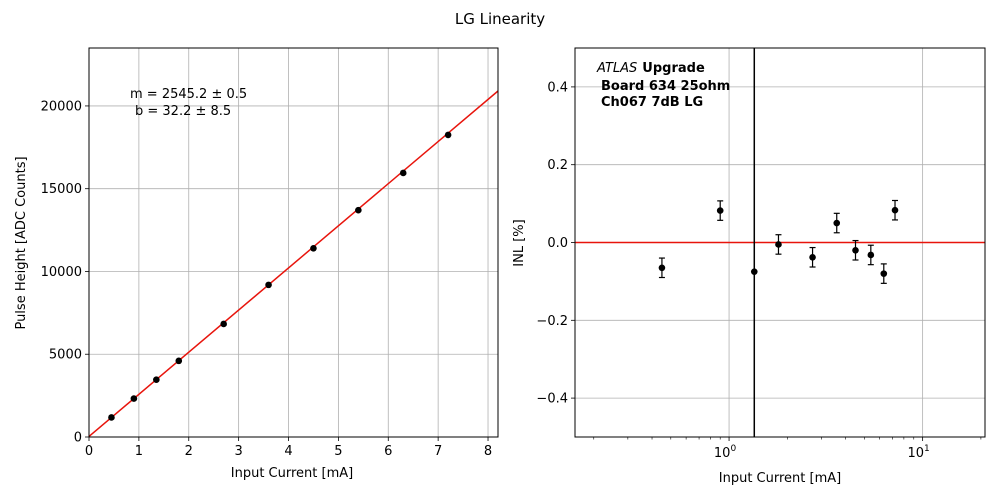 This screenshot has height=500, width=1000. What do you see at coordinates (438, 451) in the screenshot?
I see `left-x-tick-label: 7` at bounding box center [438, 451].